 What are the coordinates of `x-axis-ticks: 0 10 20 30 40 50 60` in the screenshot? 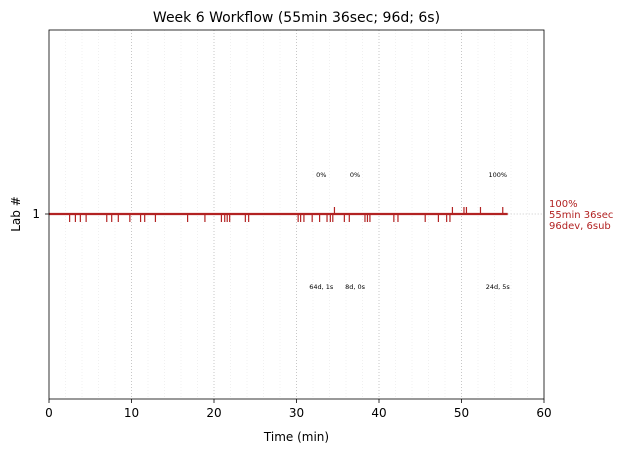 It's located at (298, 409).